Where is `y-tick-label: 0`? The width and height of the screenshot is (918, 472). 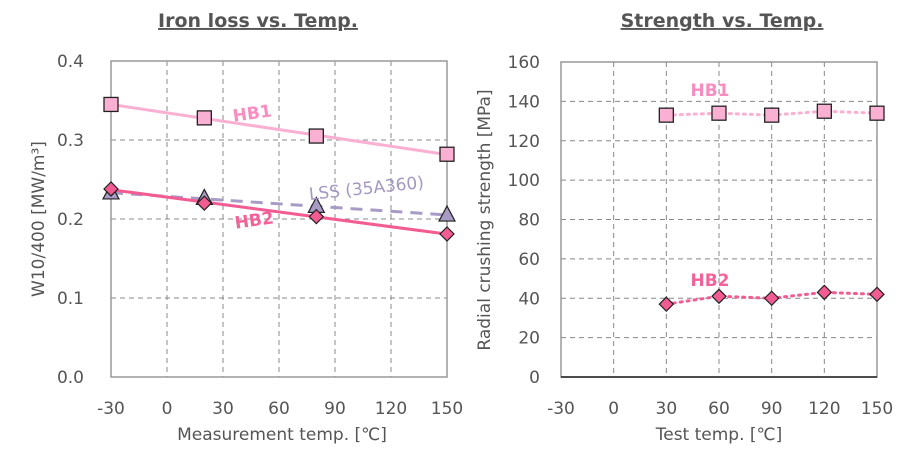
y-tick-label: 0 is located at coordinates (534, 378).